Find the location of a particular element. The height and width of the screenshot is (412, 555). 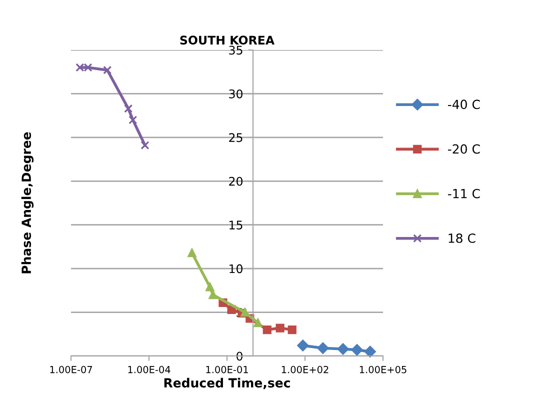

x-tick-label: 1.00E-01 is located at coordinates (227, 370).